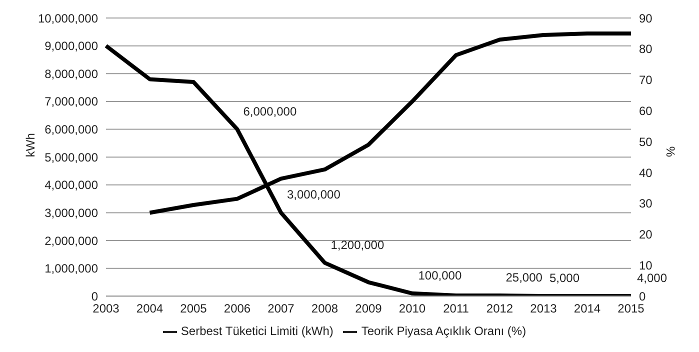 The width and height of the screenshot is (699, 352). Describe the element at coordinates (150, 309) in the screenshot. I see `x-tick-label: 2004` at that location.